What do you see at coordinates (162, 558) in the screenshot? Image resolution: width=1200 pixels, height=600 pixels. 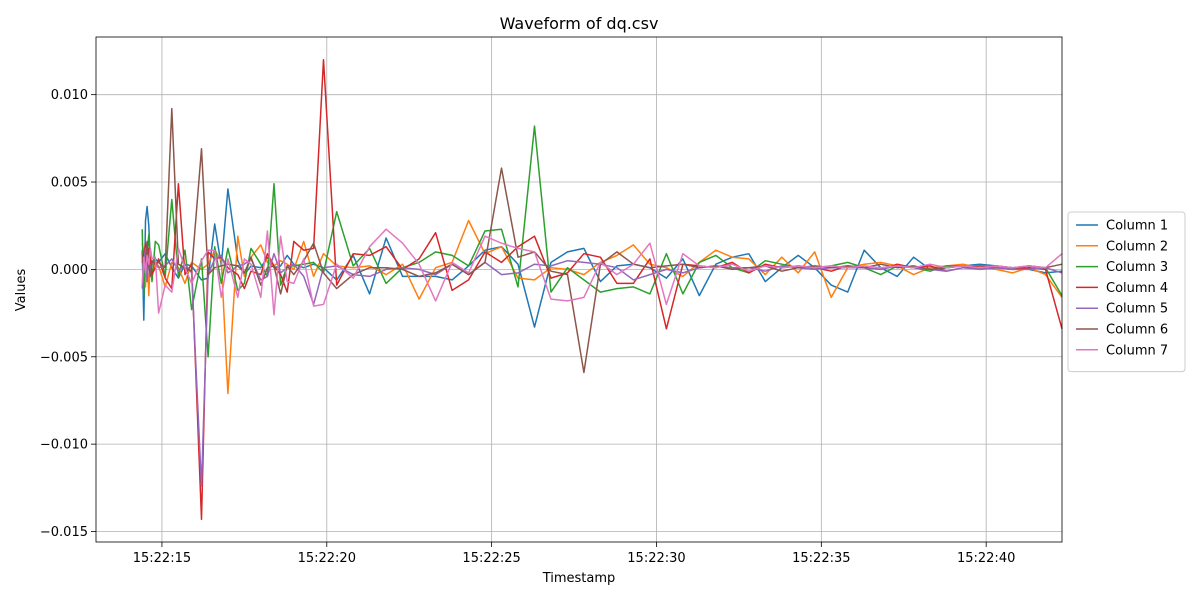 I see `x-tick-label: 15:22:15` at bounding box center [162, 558].